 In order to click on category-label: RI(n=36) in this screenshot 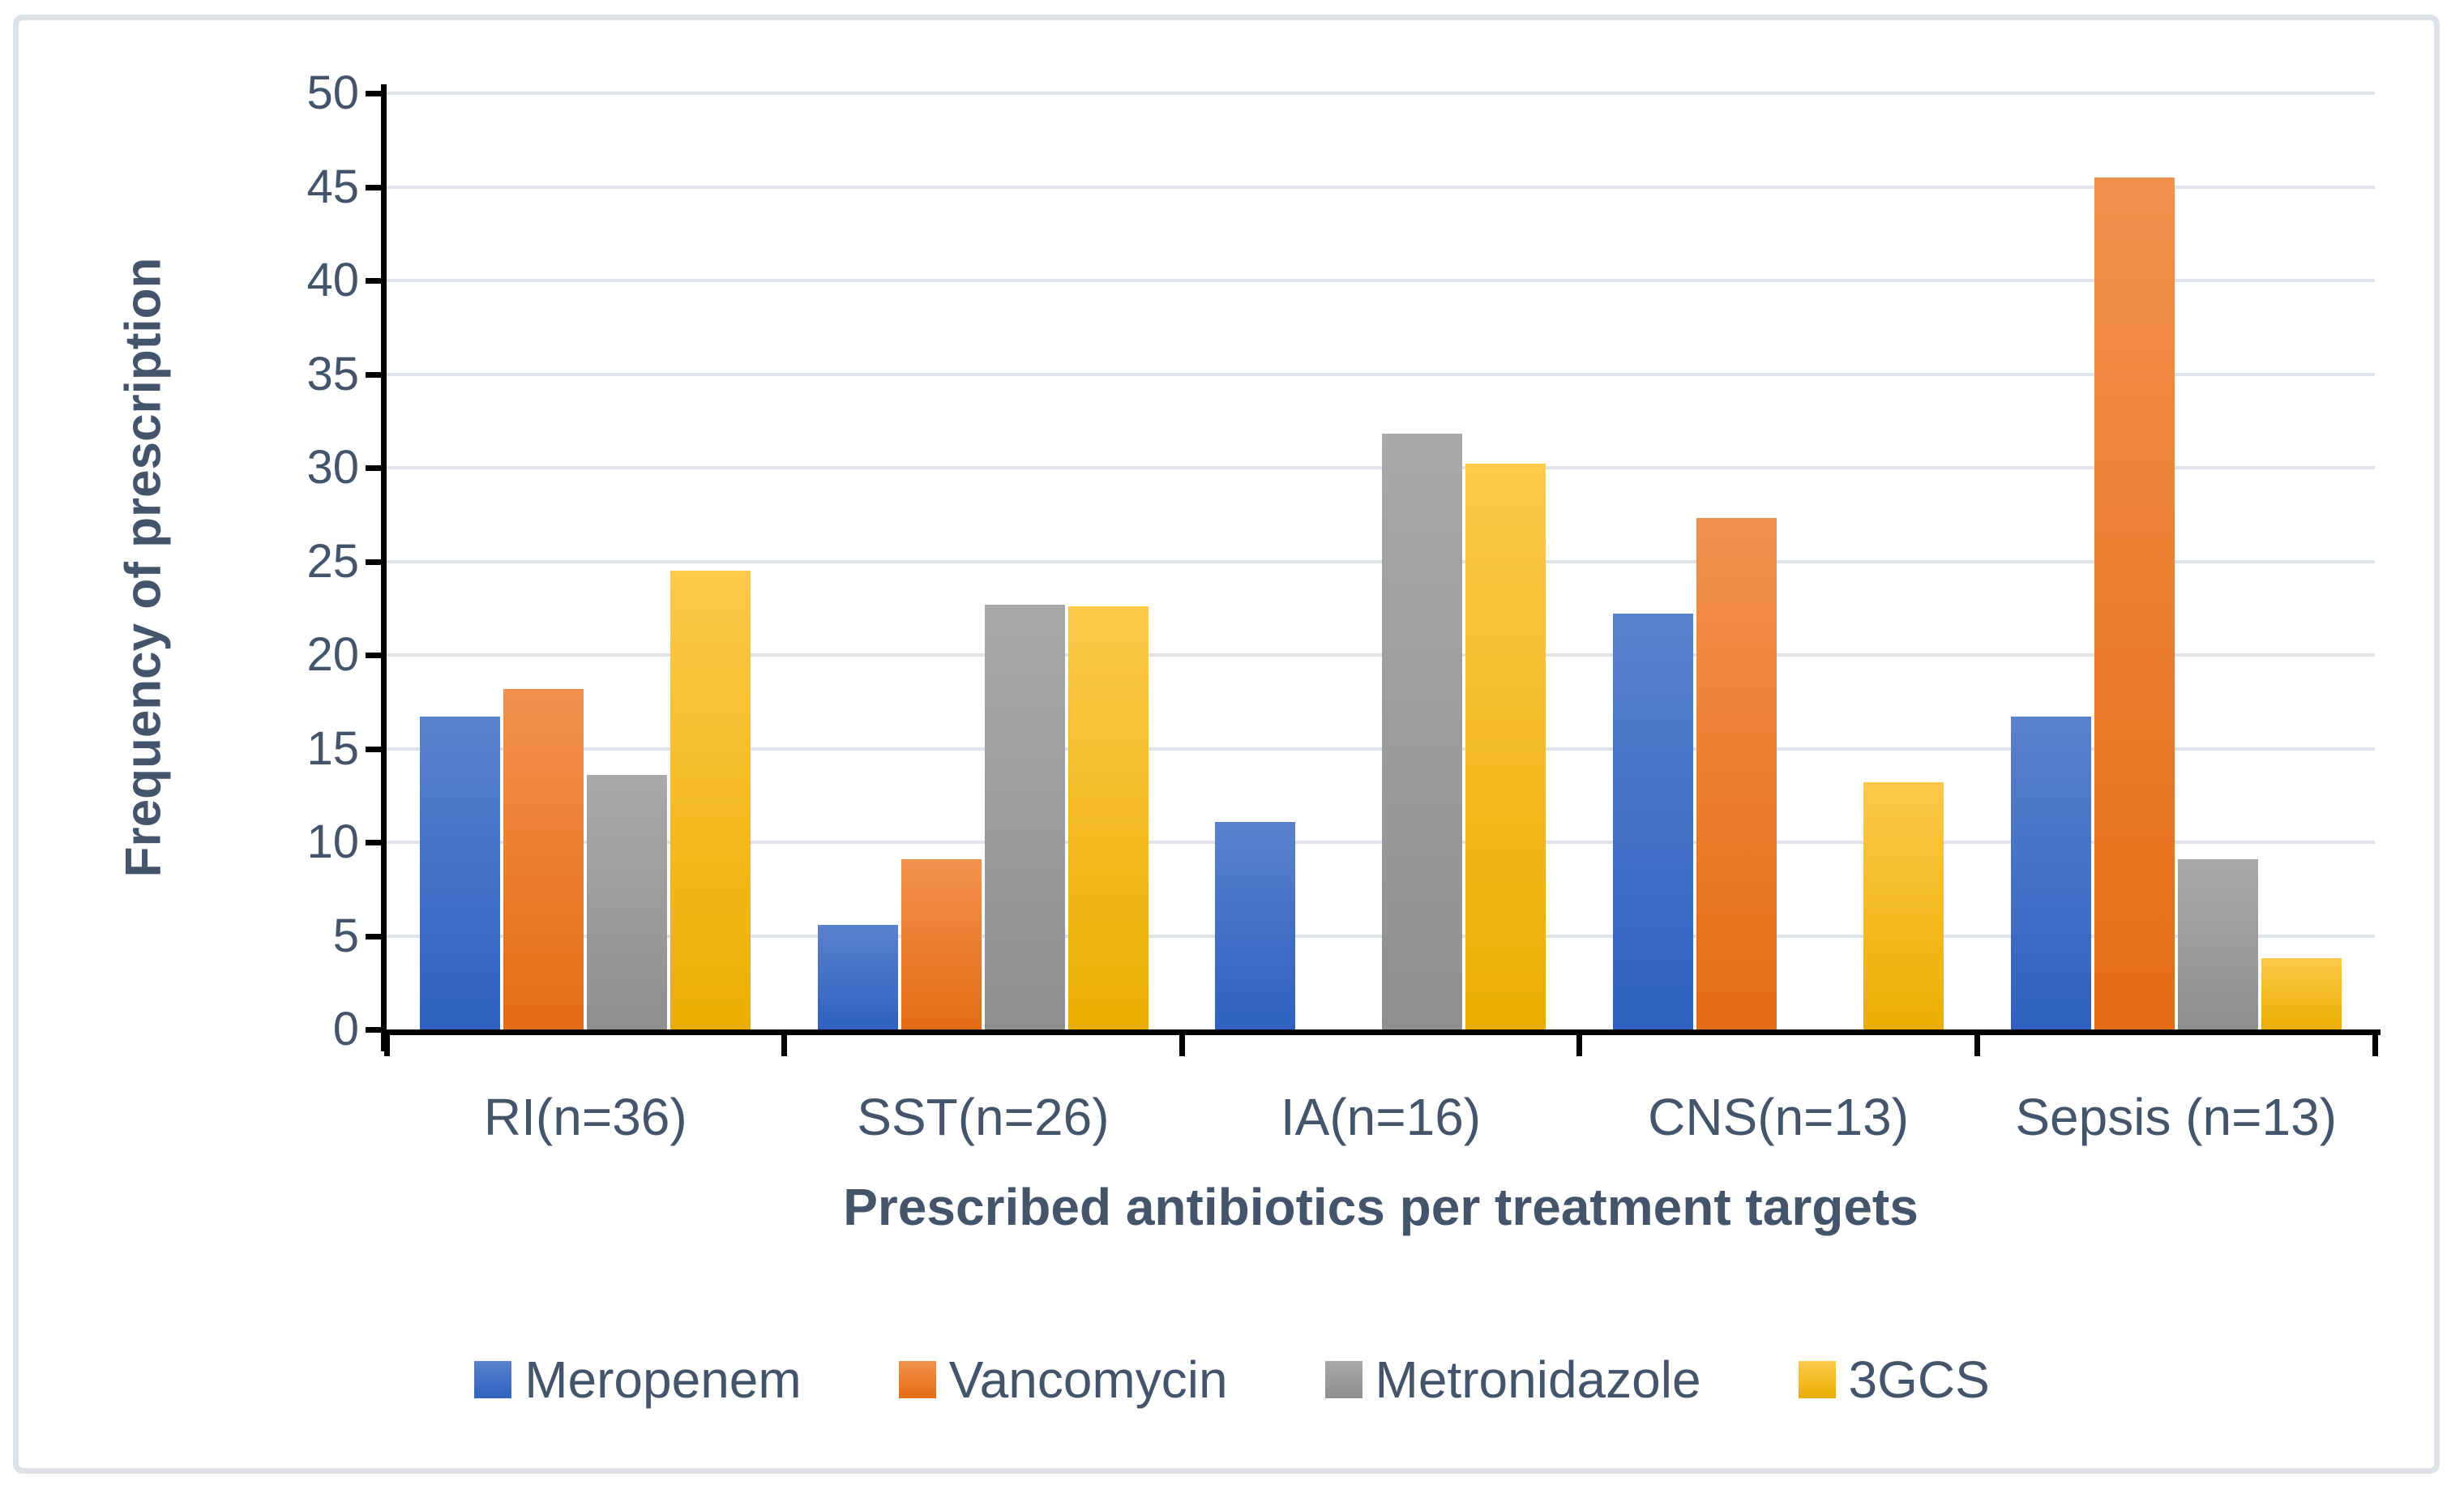, I will do `click(585, 1117)`.